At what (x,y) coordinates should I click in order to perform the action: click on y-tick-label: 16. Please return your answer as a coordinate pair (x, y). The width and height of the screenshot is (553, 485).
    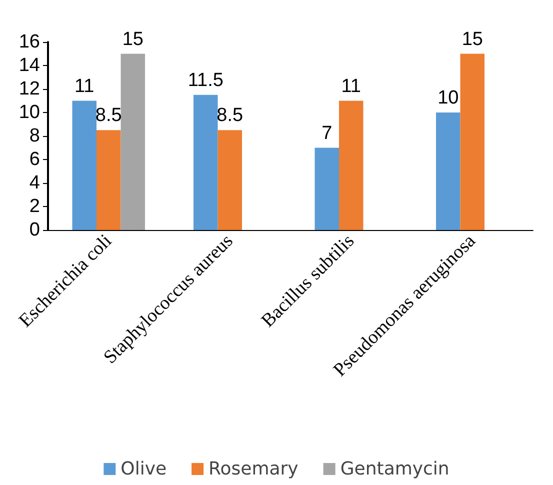
    Looking at the image, I should click on (29, 42).